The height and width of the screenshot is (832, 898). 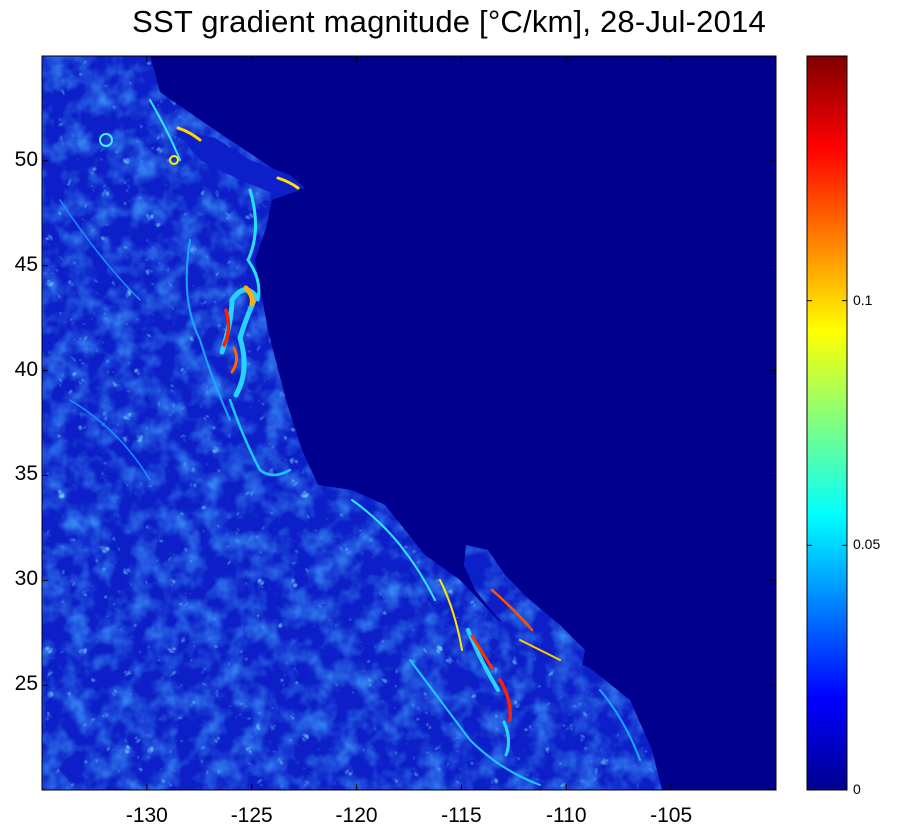 I want to click on y-tick-label: 30, so click(x=26, y=579).